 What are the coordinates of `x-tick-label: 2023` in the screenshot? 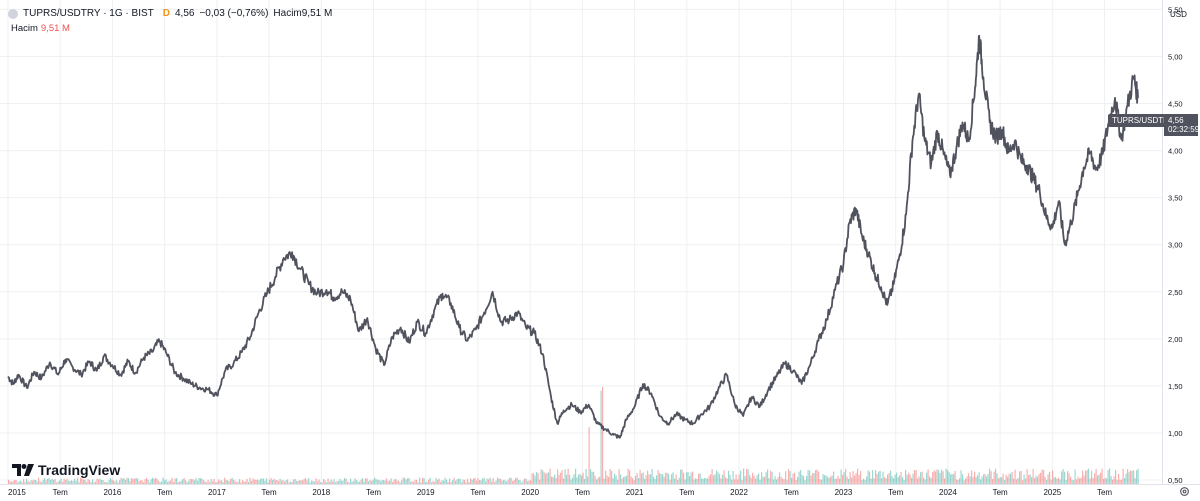 It's located at (844, 492).